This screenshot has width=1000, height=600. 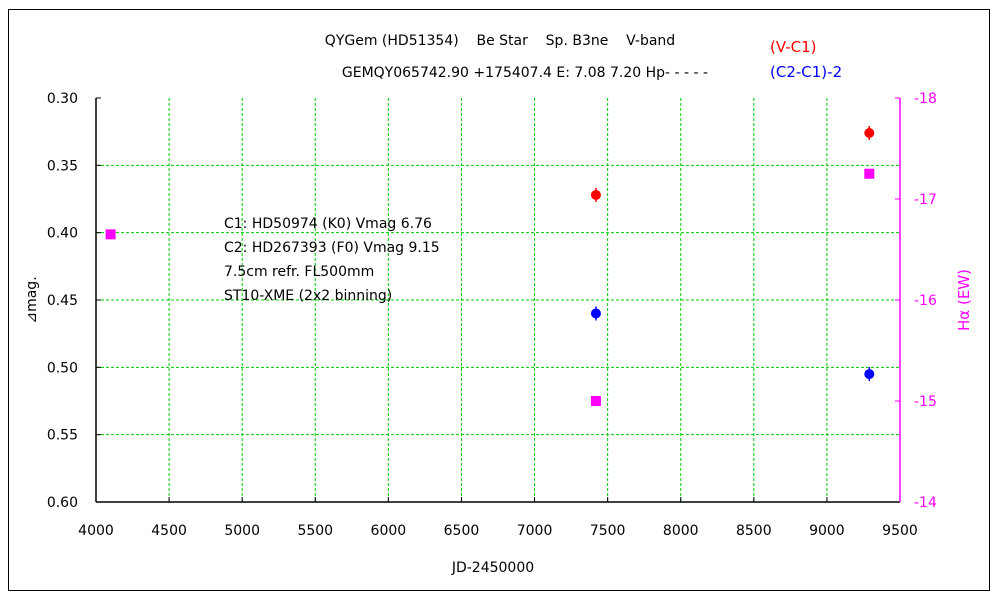 I want to click on y-tick-label: 0.50, so click(x=62, y=368).